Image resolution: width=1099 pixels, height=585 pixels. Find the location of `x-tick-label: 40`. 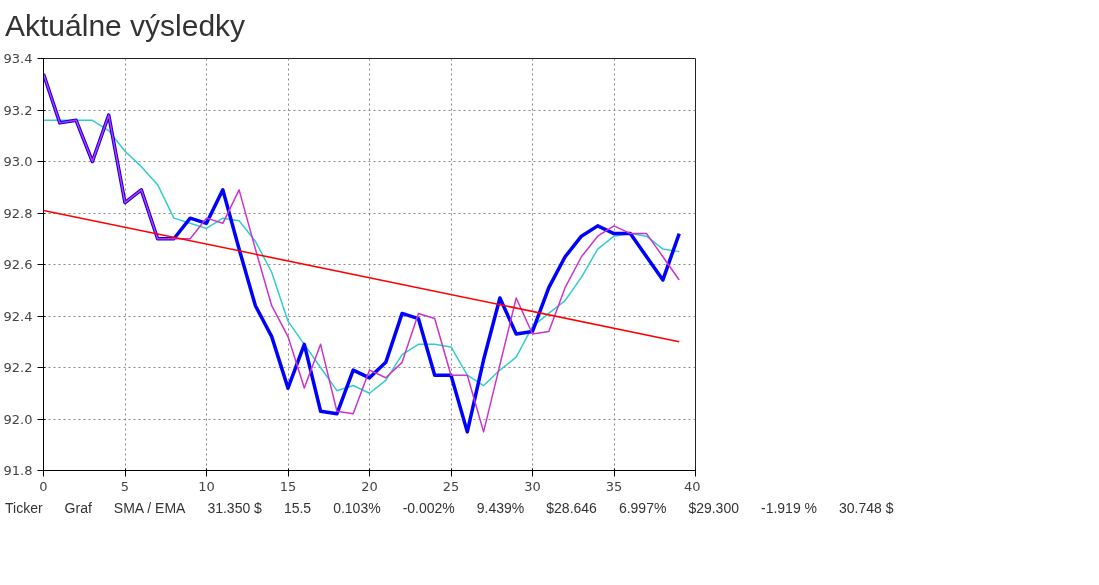

x-tick-label: 40 is located at coordinates (692, 486).